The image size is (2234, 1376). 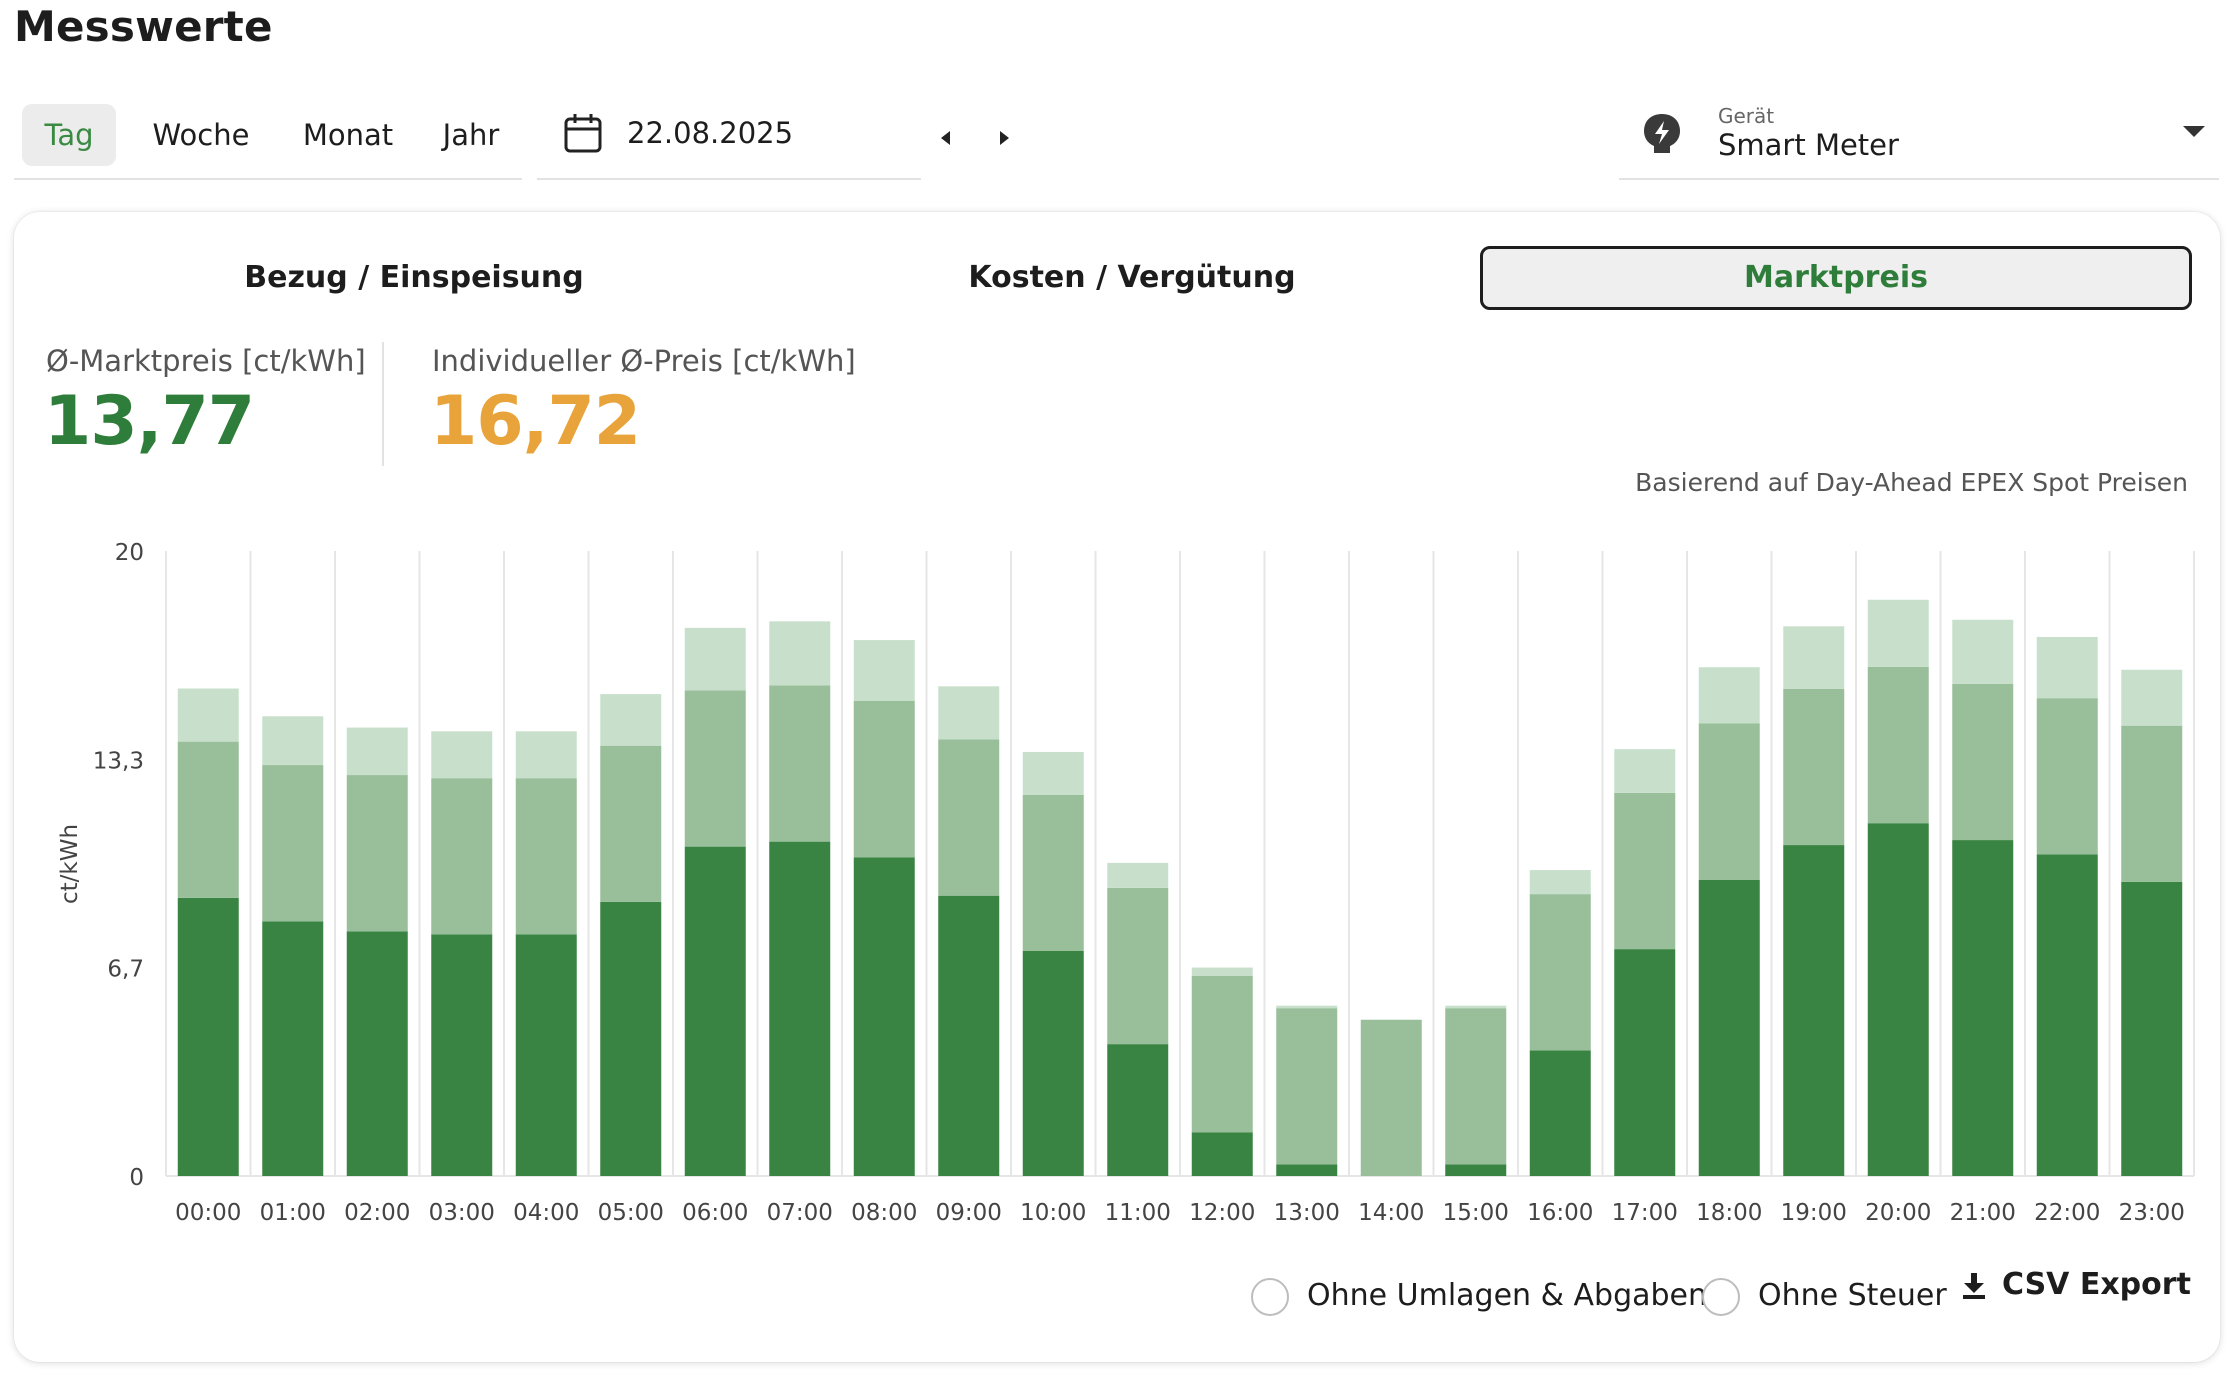 I want to click on device-select-label: Gerät, so click(x=1746, y=116).